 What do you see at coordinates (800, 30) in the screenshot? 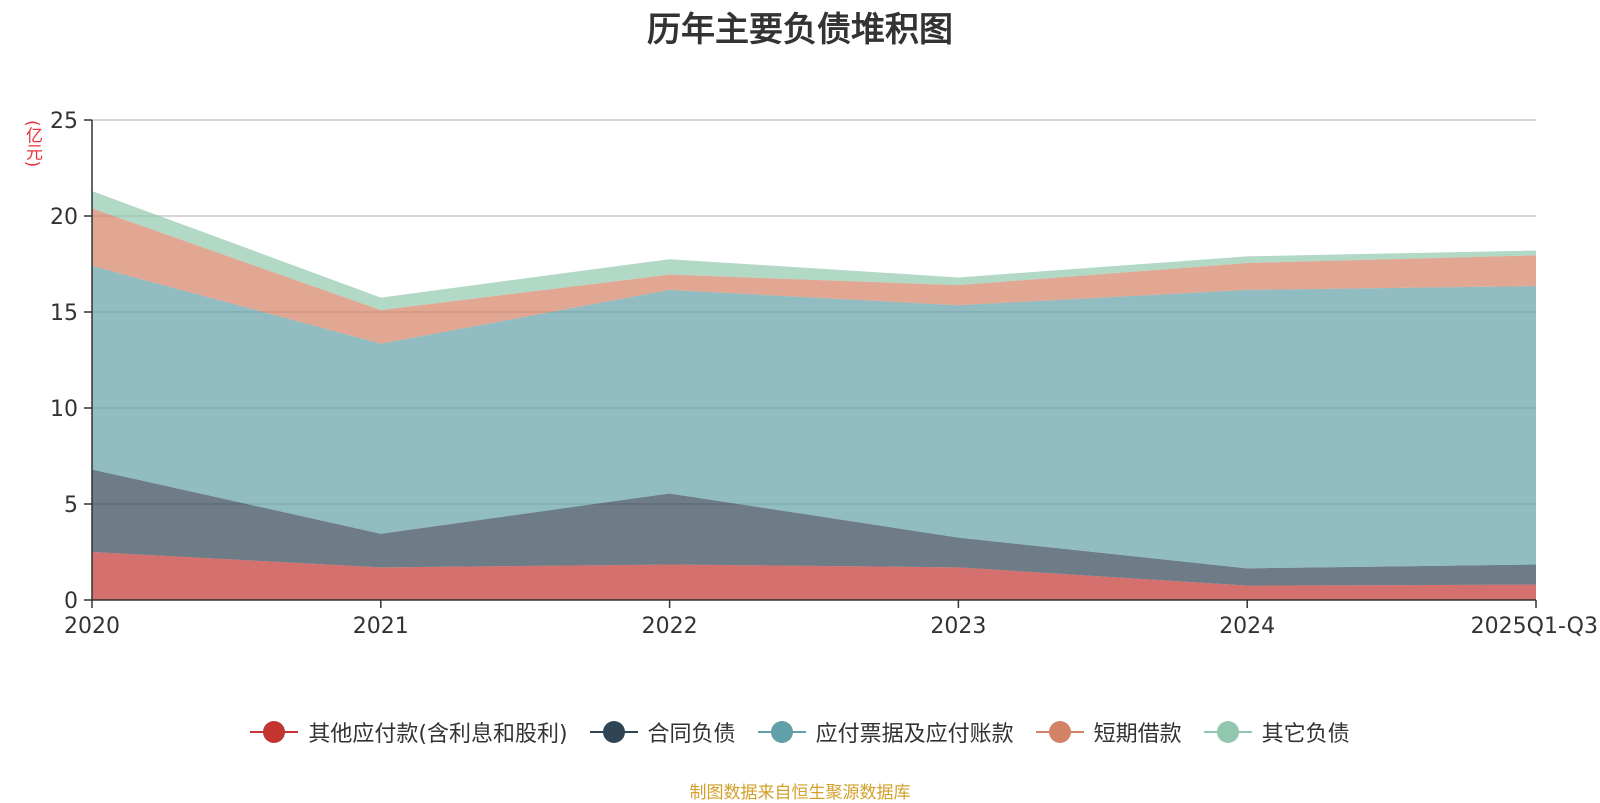
I see `chart-title: 历年主要负债堆积图` at bounding box center [800, 30].